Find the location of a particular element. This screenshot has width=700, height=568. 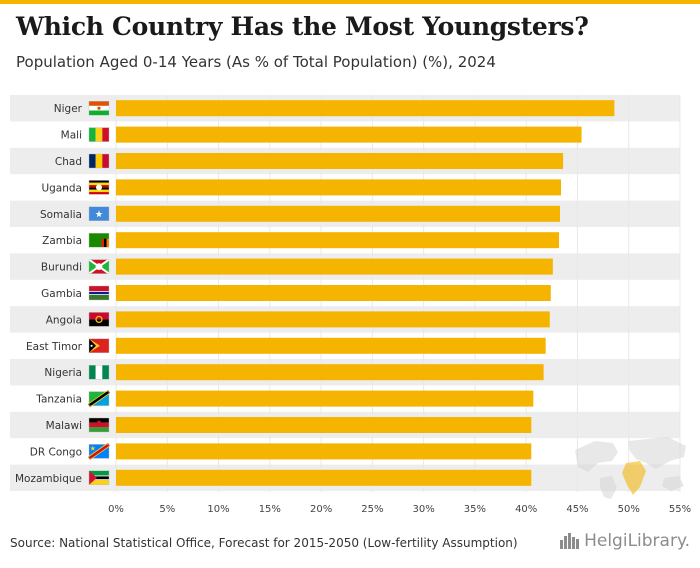

bar-malawi is located at coordinates (324, 425).